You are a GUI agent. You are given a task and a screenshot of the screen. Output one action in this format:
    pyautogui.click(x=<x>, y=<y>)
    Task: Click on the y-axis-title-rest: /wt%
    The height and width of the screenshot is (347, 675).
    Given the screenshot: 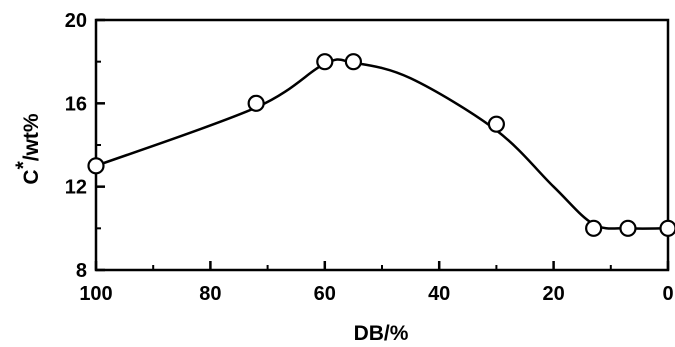 What is the action you would take?
    pyautogui.click(x=31, y=137)
    